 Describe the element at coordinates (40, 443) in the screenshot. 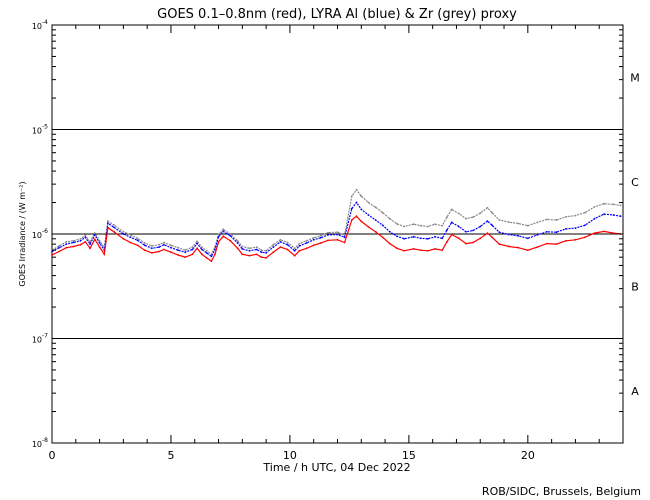

I see `y-tick-label: 10⁻⁸` at that location.